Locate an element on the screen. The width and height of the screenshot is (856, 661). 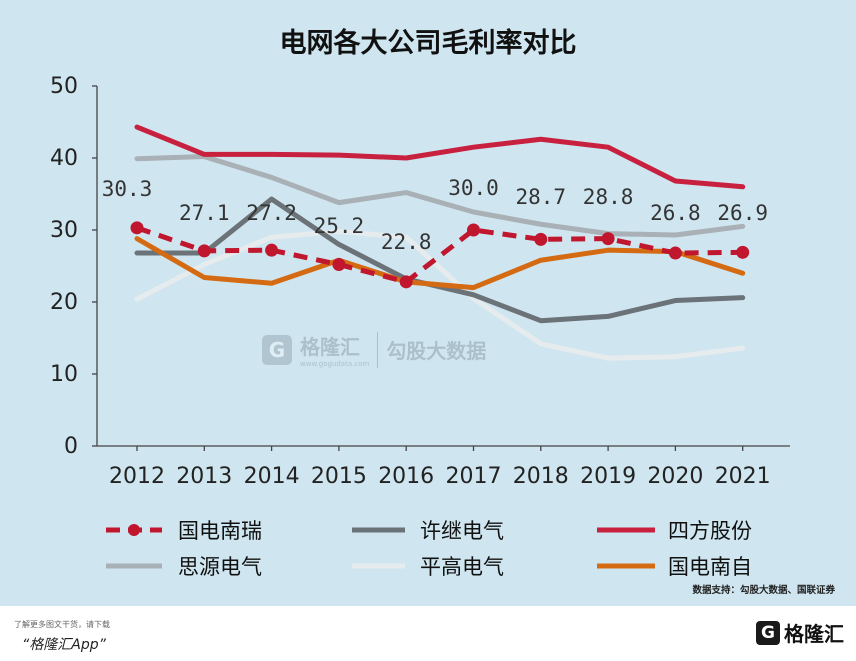
y-tick-label: 40 is located at coordinates (64, 158).